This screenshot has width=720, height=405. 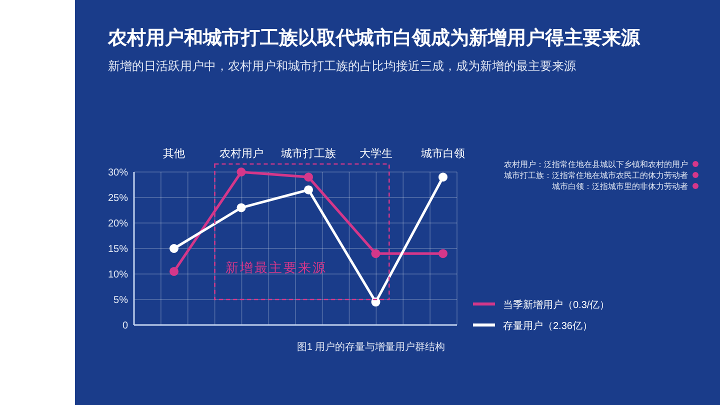 I want to click on category: 其他, so click(x=174, y=154).